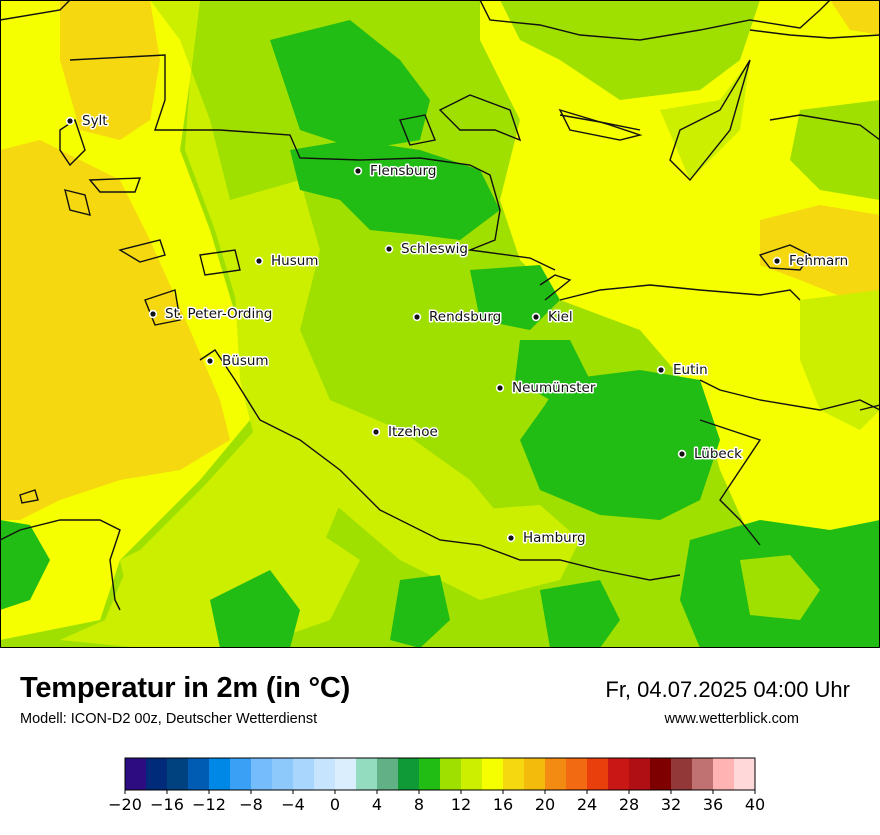  I want to click on website-link: www.wetterblick.com, so click(731, 719).